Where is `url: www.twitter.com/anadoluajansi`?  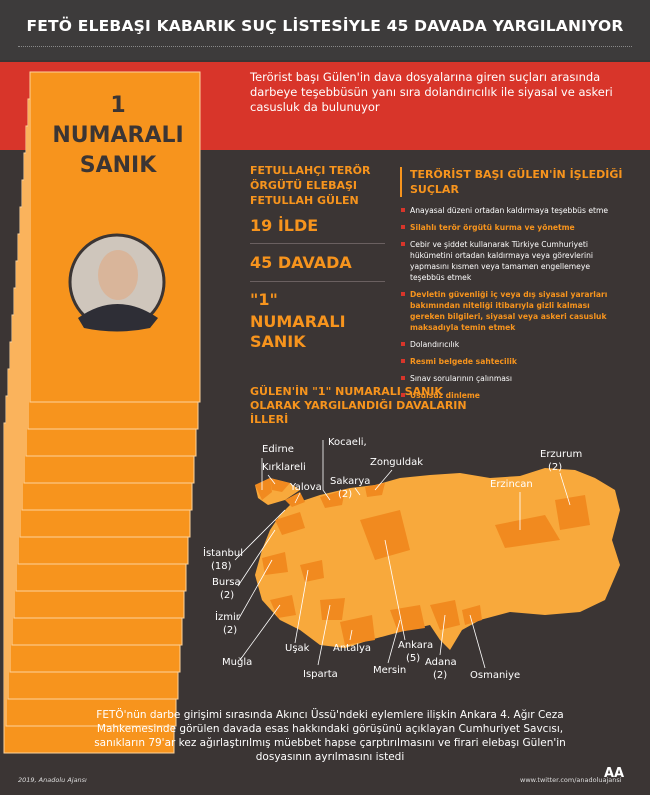
url: www.twitter.com/anadoluajansi is located at coordinates (571, 780).